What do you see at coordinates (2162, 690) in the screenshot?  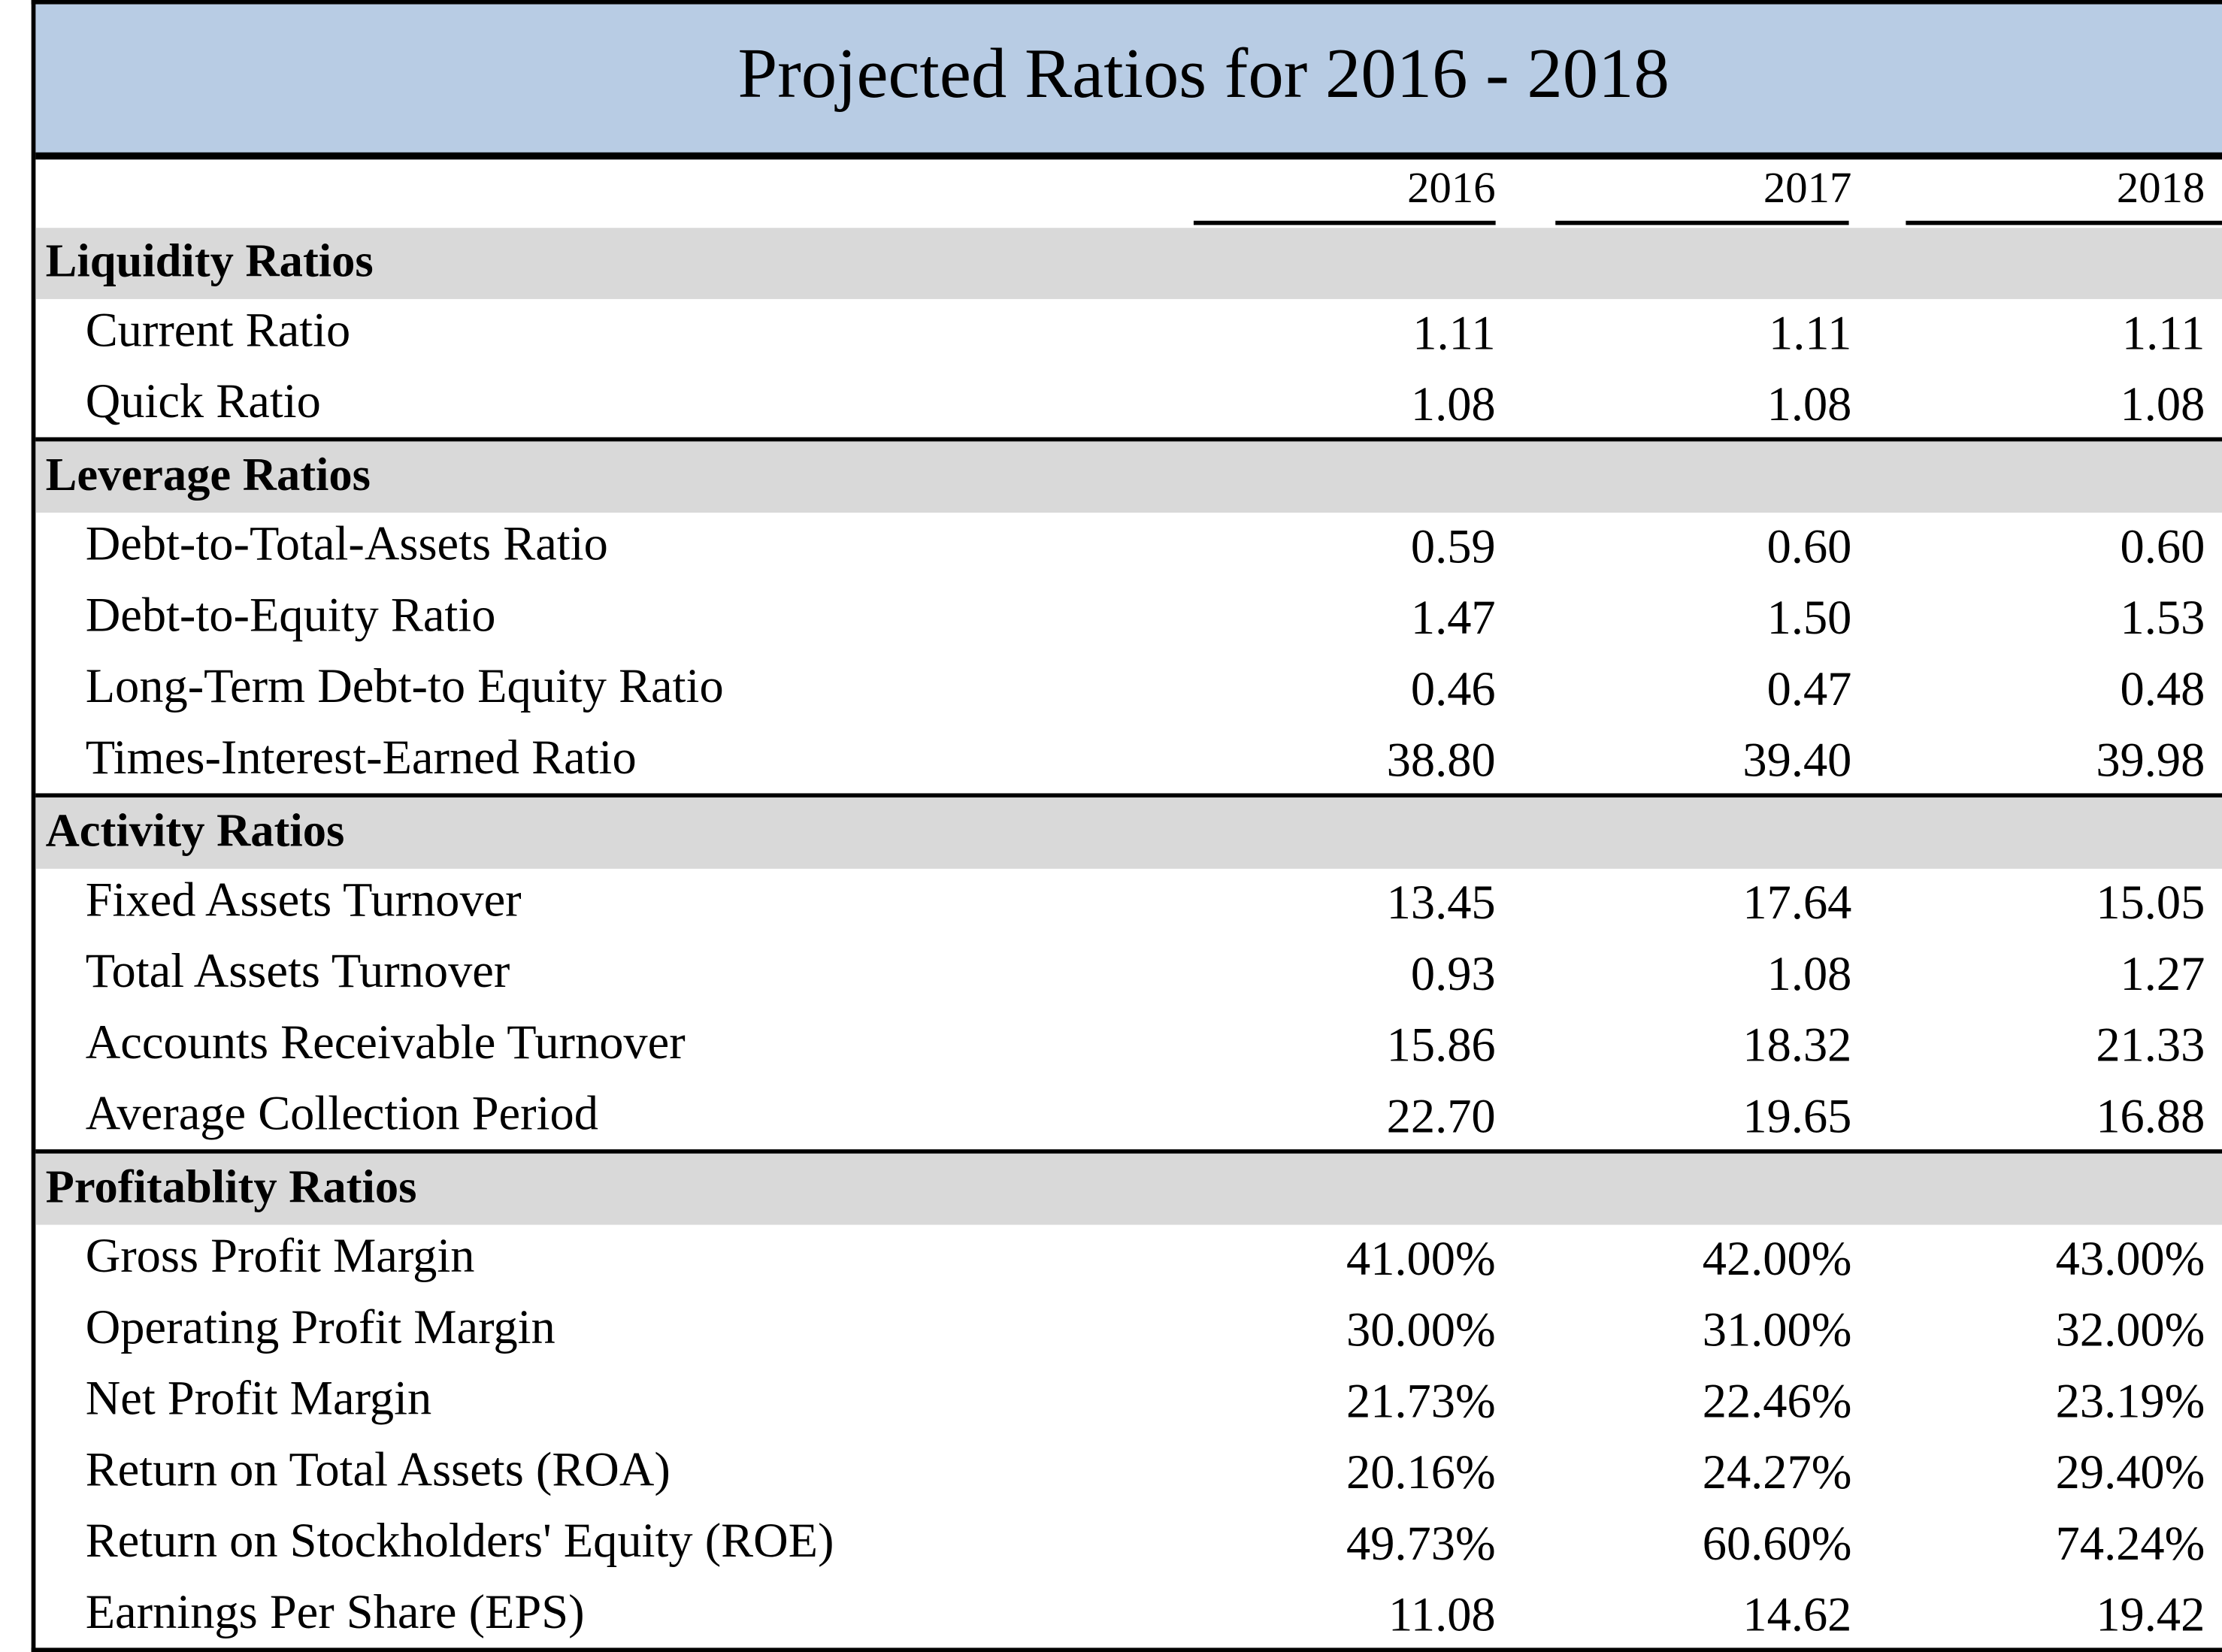 I see `cell-value: 0.48` at bounding box center [2162, 690].